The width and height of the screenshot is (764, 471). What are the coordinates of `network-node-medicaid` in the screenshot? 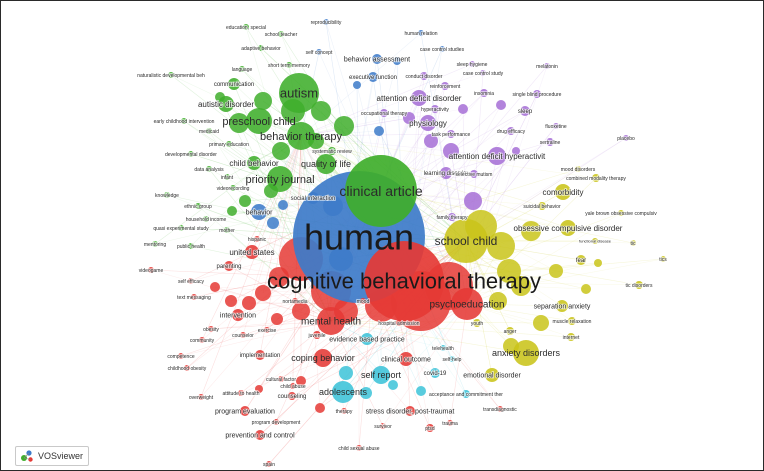 It's located at (209, 131).